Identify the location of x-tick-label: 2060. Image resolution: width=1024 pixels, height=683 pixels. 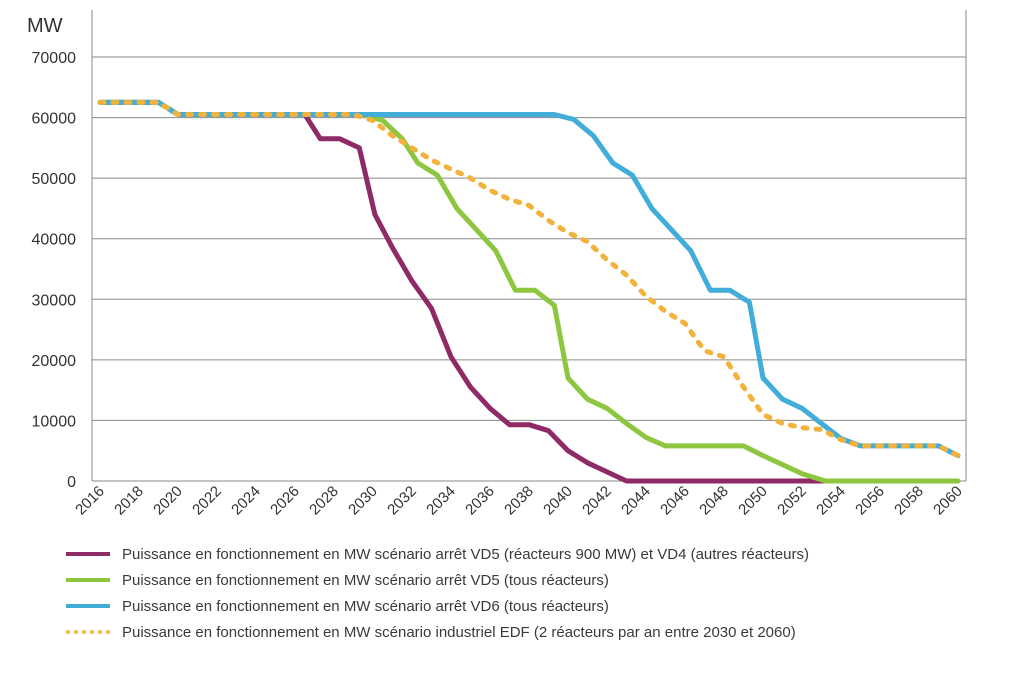
(948, 501).